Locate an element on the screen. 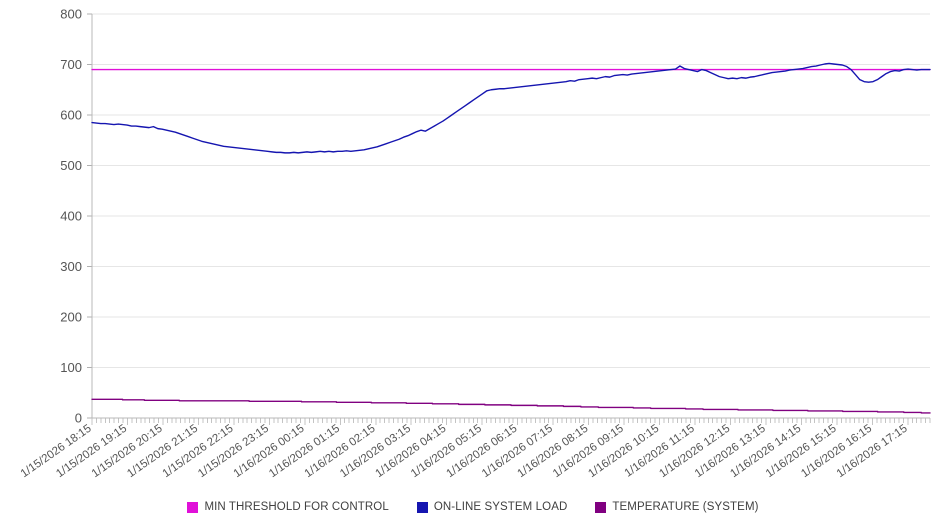 Image resolution: width=946 pixels, height=526 pixels. legend-item-1: ON-LINE SYSTEM LOAD is located at coordinates (492, 507).